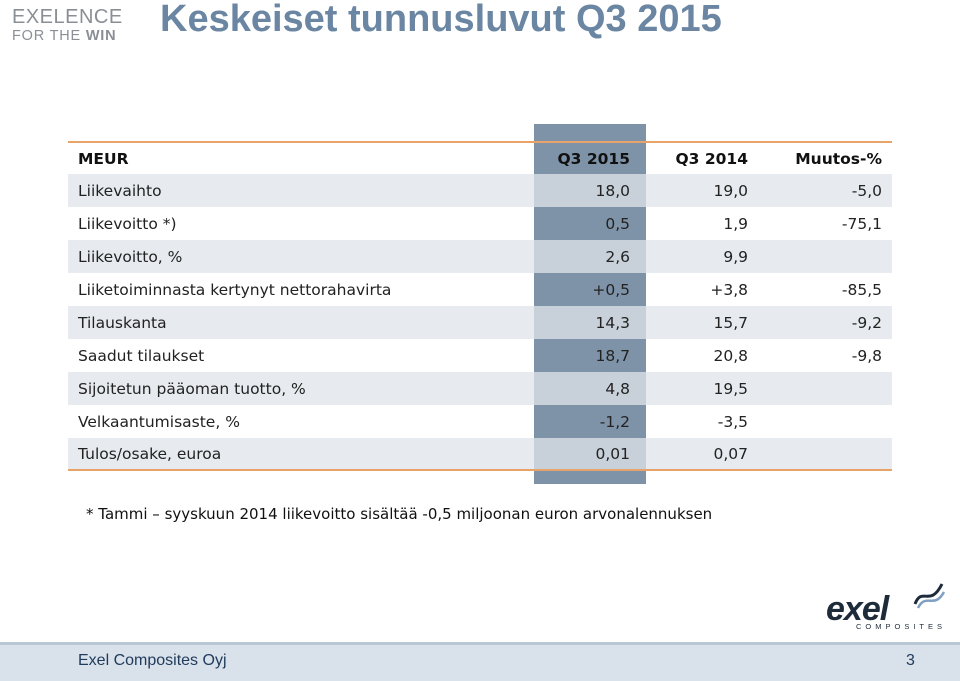 Image resolution: width=960 pixels, height=681 pixels. Describe the element at coordinates (730, 388) in the screenshot. I see `table-cell: 19,5` at that location.